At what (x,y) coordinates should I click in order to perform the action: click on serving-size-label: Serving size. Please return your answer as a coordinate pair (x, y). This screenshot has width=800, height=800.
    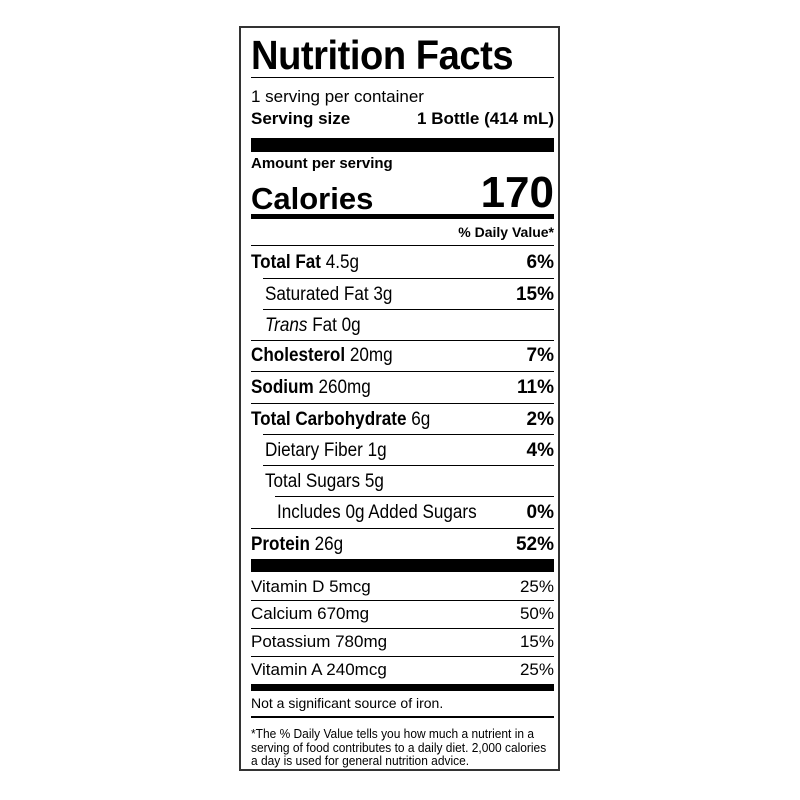
    Looking at the image, I should click on (301, 118).